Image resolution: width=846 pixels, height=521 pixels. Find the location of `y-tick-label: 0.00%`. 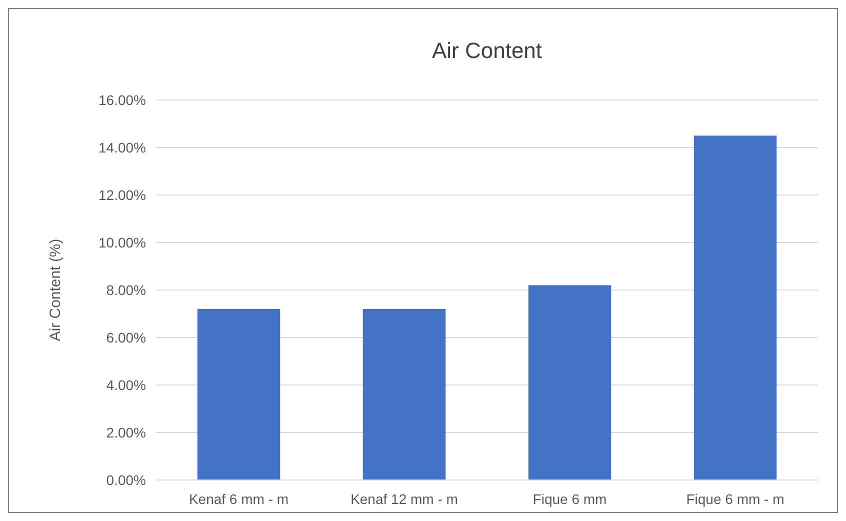

y-tick-label: 0.00% is located at coordinates (126, 480).